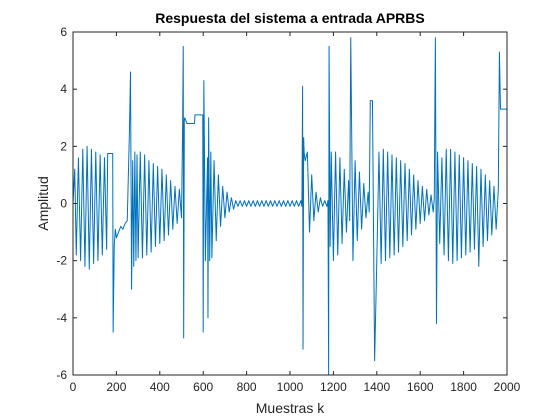 Image resolution: width=560 pixels, height=420 pixels. What do you see at coordinates (61, 318) in the screenshot?
I see `y-tick-label: -4` at bounding box center [61, 318].